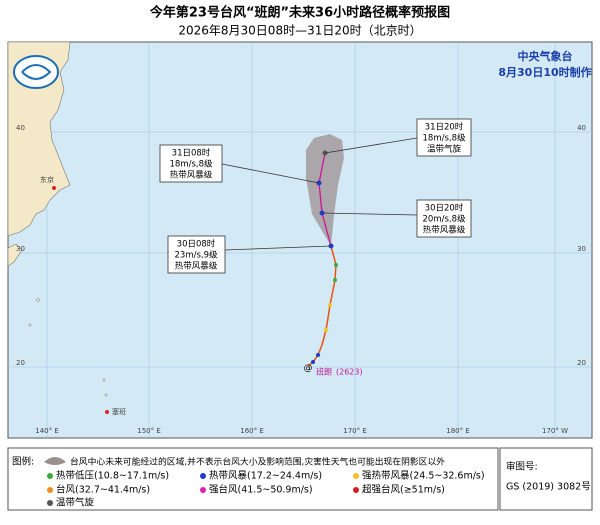 Image resolution: width=600 pixels, height=525 pixels. What do you see at coordinates (458, 431) in the screenshot?
I see `lon-label: 180° E` at bounding box center [458, 431].